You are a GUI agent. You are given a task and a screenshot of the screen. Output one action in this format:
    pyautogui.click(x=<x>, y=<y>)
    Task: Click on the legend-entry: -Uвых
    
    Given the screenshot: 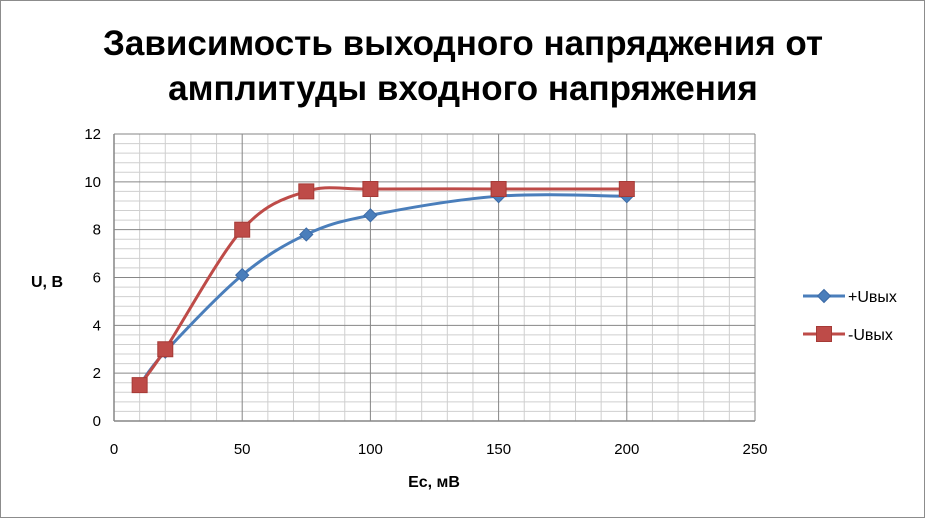 What is the action you would take?
    pyautogui.click(x=848, y=335)
    